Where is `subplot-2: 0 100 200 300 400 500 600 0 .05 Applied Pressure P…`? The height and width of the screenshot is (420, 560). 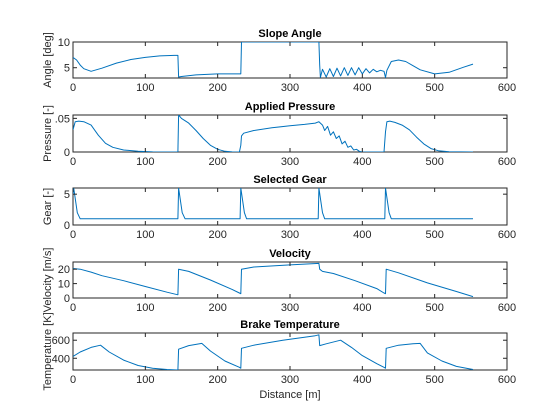 subplot-2: 0 100 200 300 400 500 600 0 .05 Applied Pressure P… is located at coordinates (279, 134).